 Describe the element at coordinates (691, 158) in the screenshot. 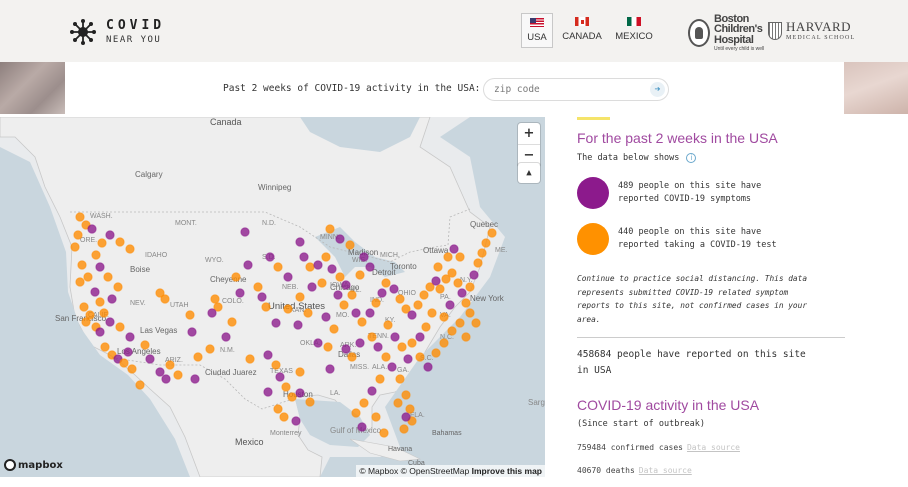

I see `info-icon: i` at that location.